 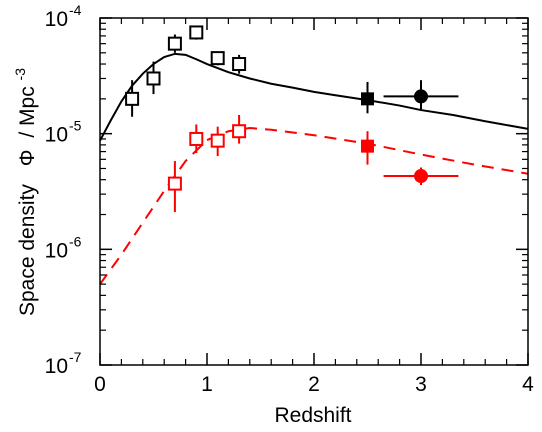 I want to click on series-0-point-1-marker, so click(x=153, y=78).